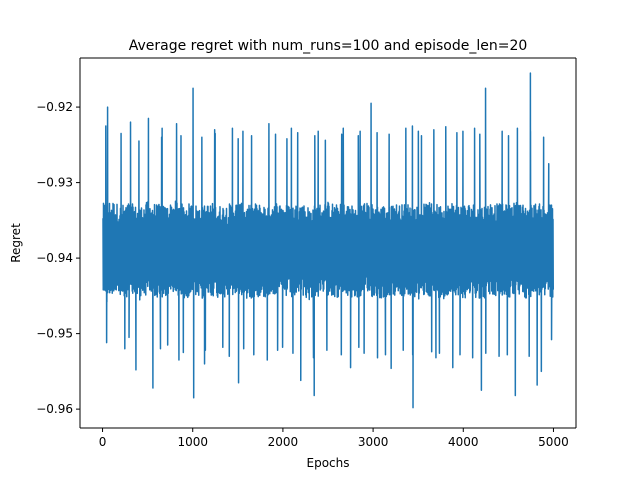 This screenshot has width=640, height=480. What do you see at coordinates (373, 442) in the screenshot?
I see `x-tick-label: 3000` at bounding box center [373, 442].